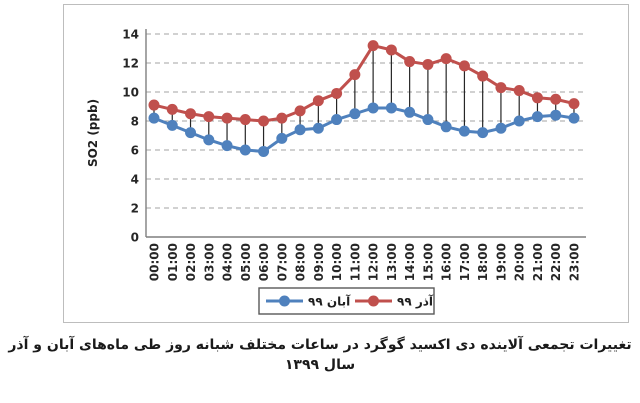 This screenshot has width=640, height=403. What do you see at coordinates (282, 262) in the screenshot?
I see `x-tick-label: 07:00` at bounding box center [282, 262].